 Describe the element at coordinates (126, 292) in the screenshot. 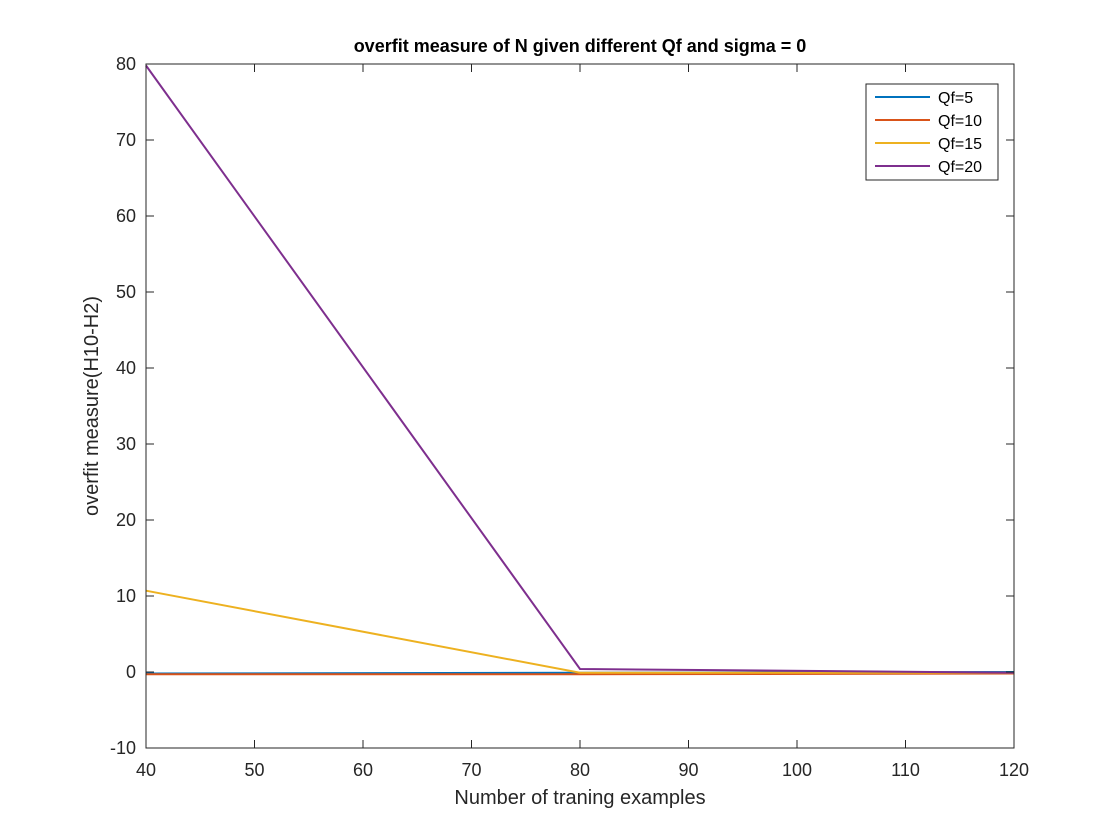

I see `y-tick-label: 50` at that location.